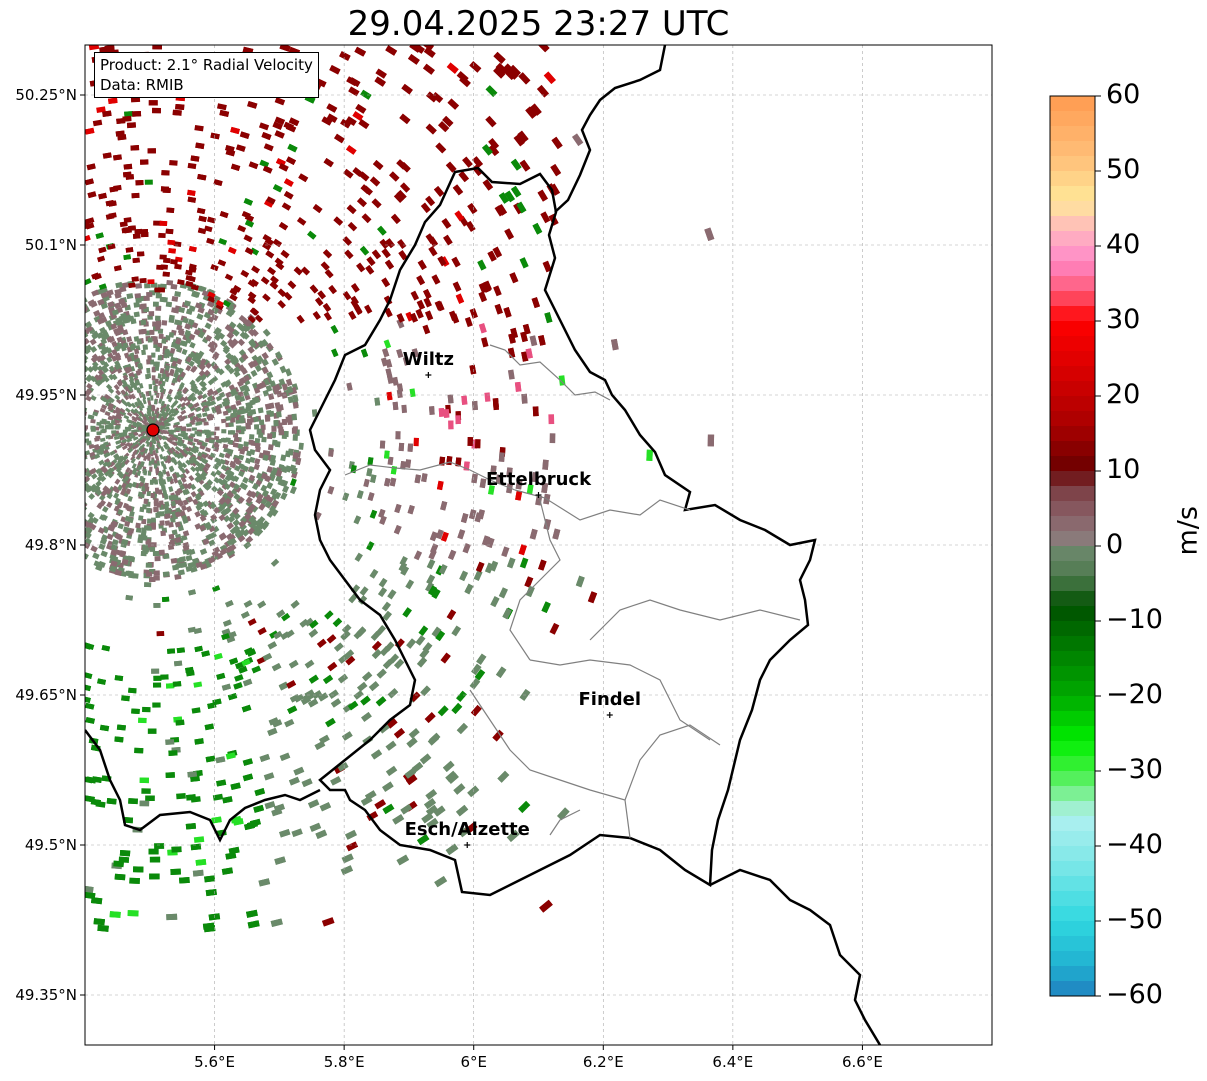  What do you see at coordinates (603, 1062) in the screenshot?
I see `x-tick-label: 6.2°E` at bounding box center [603, 1062].